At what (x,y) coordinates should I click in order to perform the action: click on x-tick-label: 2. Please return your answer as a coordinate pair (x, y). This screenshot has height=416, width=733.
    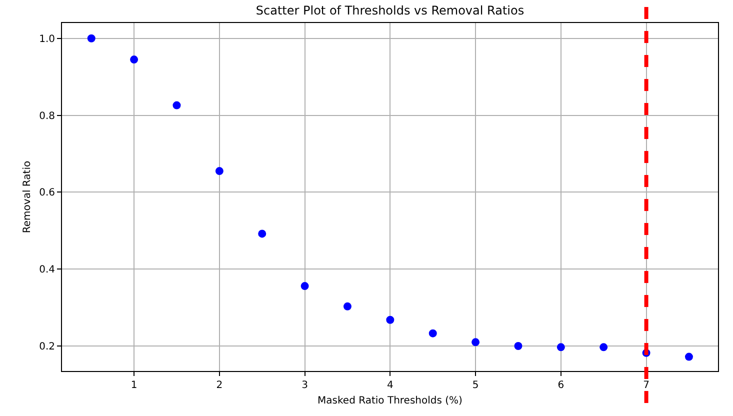
    Looking at the image, I should click on (219, 385).